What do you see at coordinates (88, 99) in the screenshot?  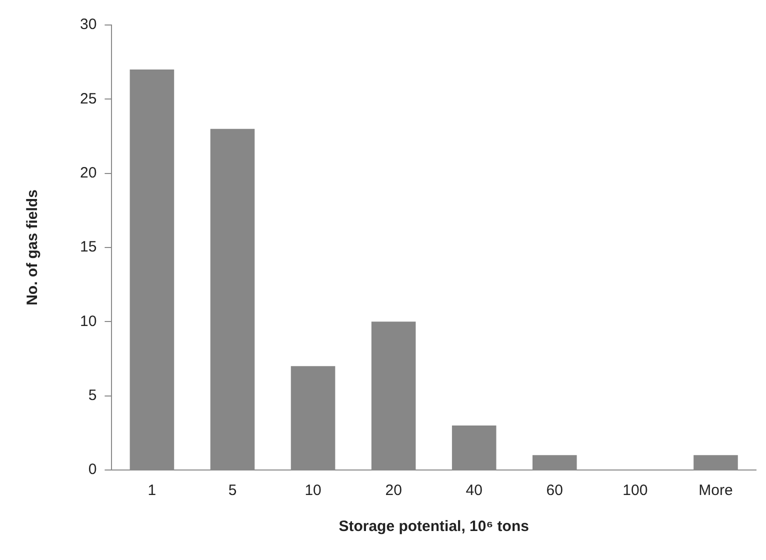 I see `y-tick-label: 25` at bounding box center [88, 99].